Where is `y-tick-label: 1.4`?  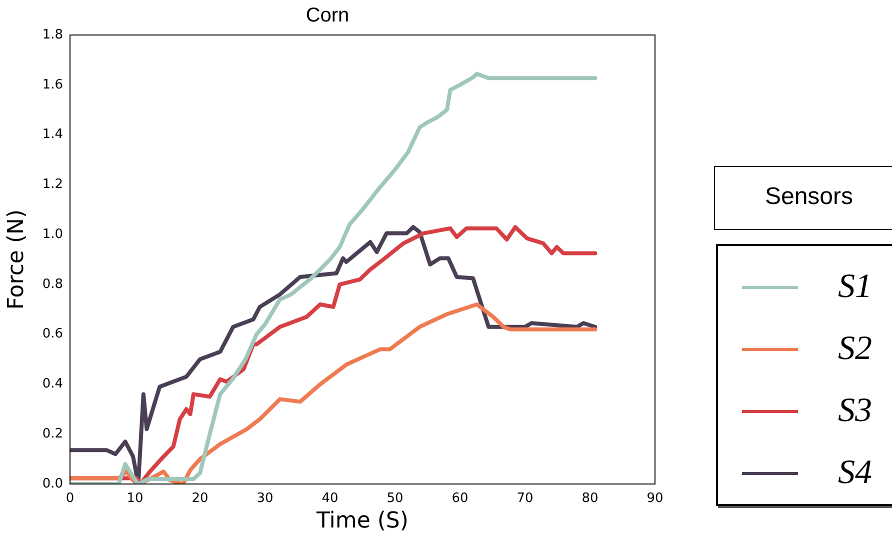
y-tick-label: 1.4 is located at coordinates (52, 134).